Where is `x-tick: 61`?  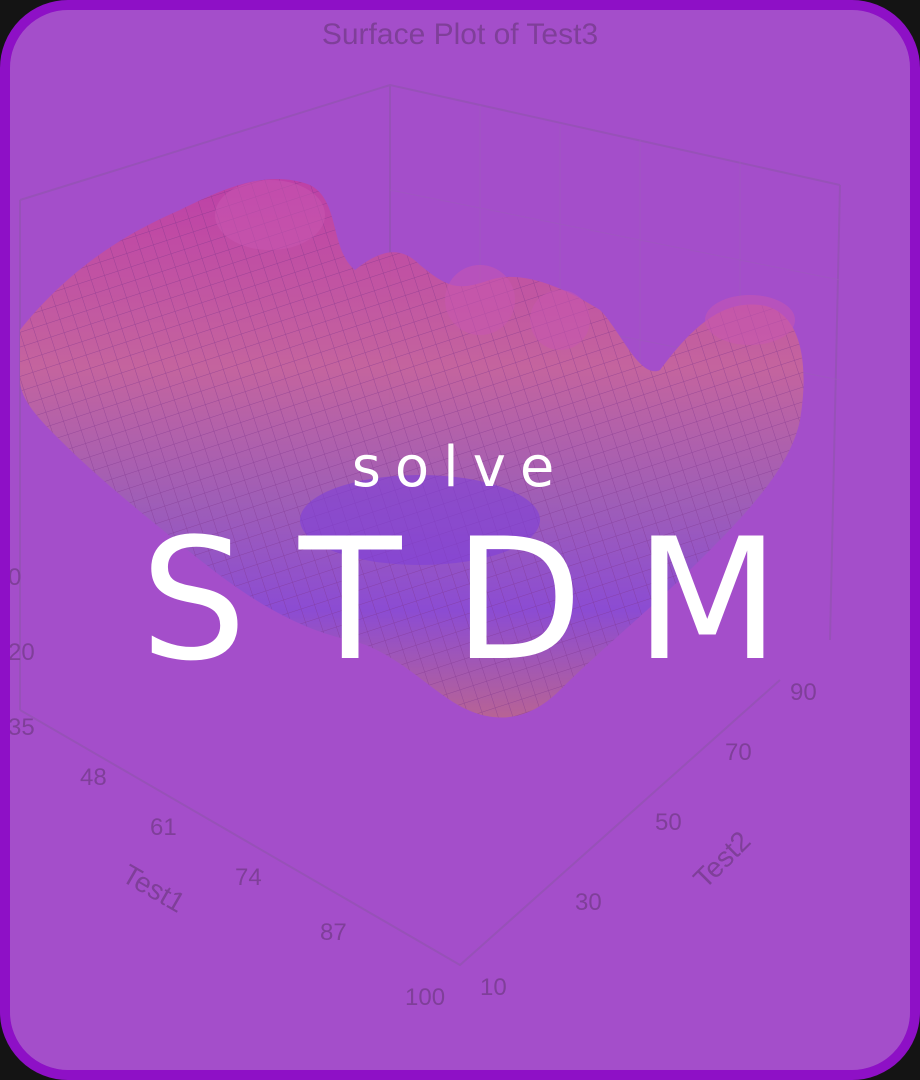 x-tick: 61 is located at coordinates (163, 827).